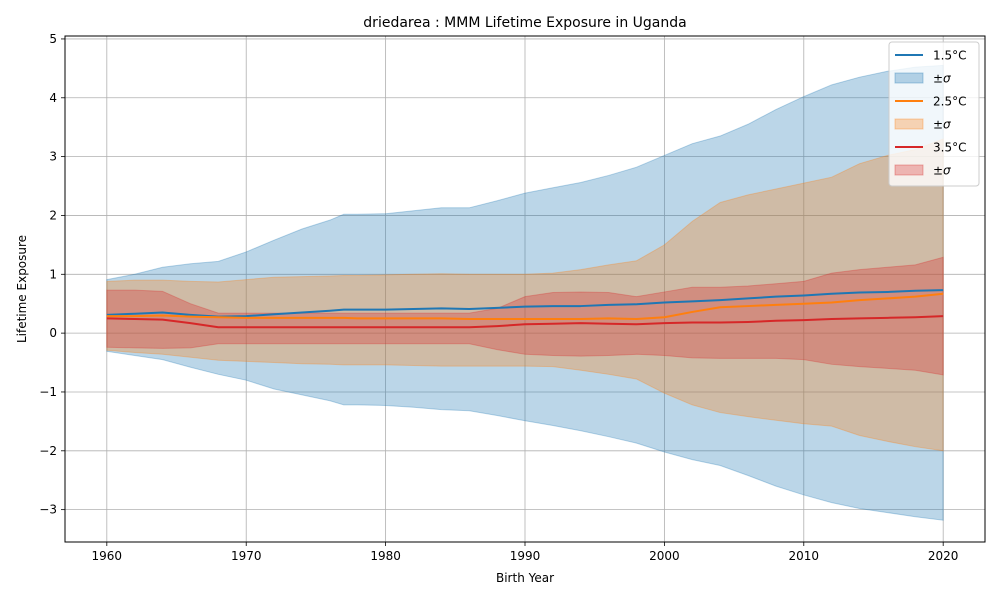  I want to click on legend-box, so click(934, 114).